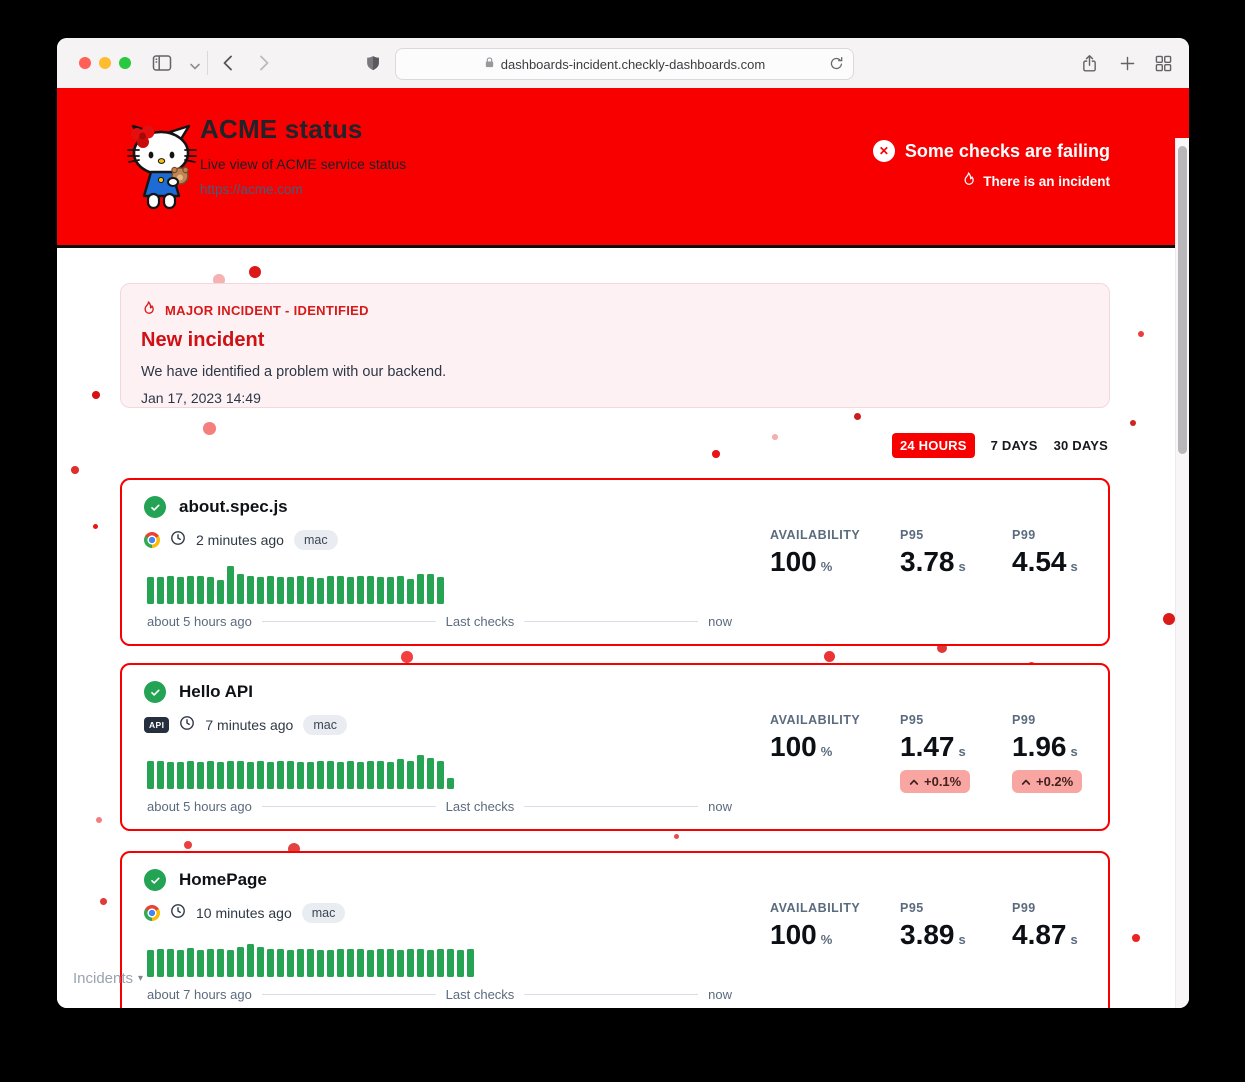  I want to click on acme-logo, so click(162, 168).